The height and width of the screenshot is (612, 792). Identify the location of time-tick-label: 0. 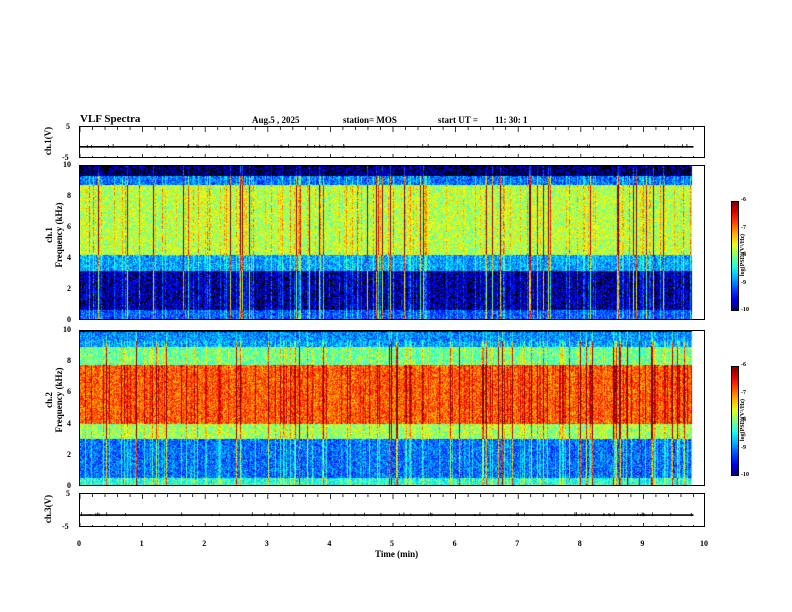
(79, 543).